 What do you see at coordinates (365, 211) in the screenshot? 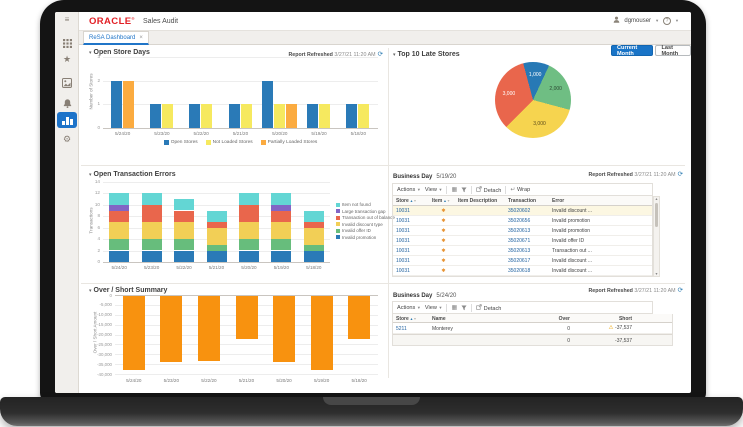
I see `legend-item: Large transaction gap` at bounding box center [365, 211].